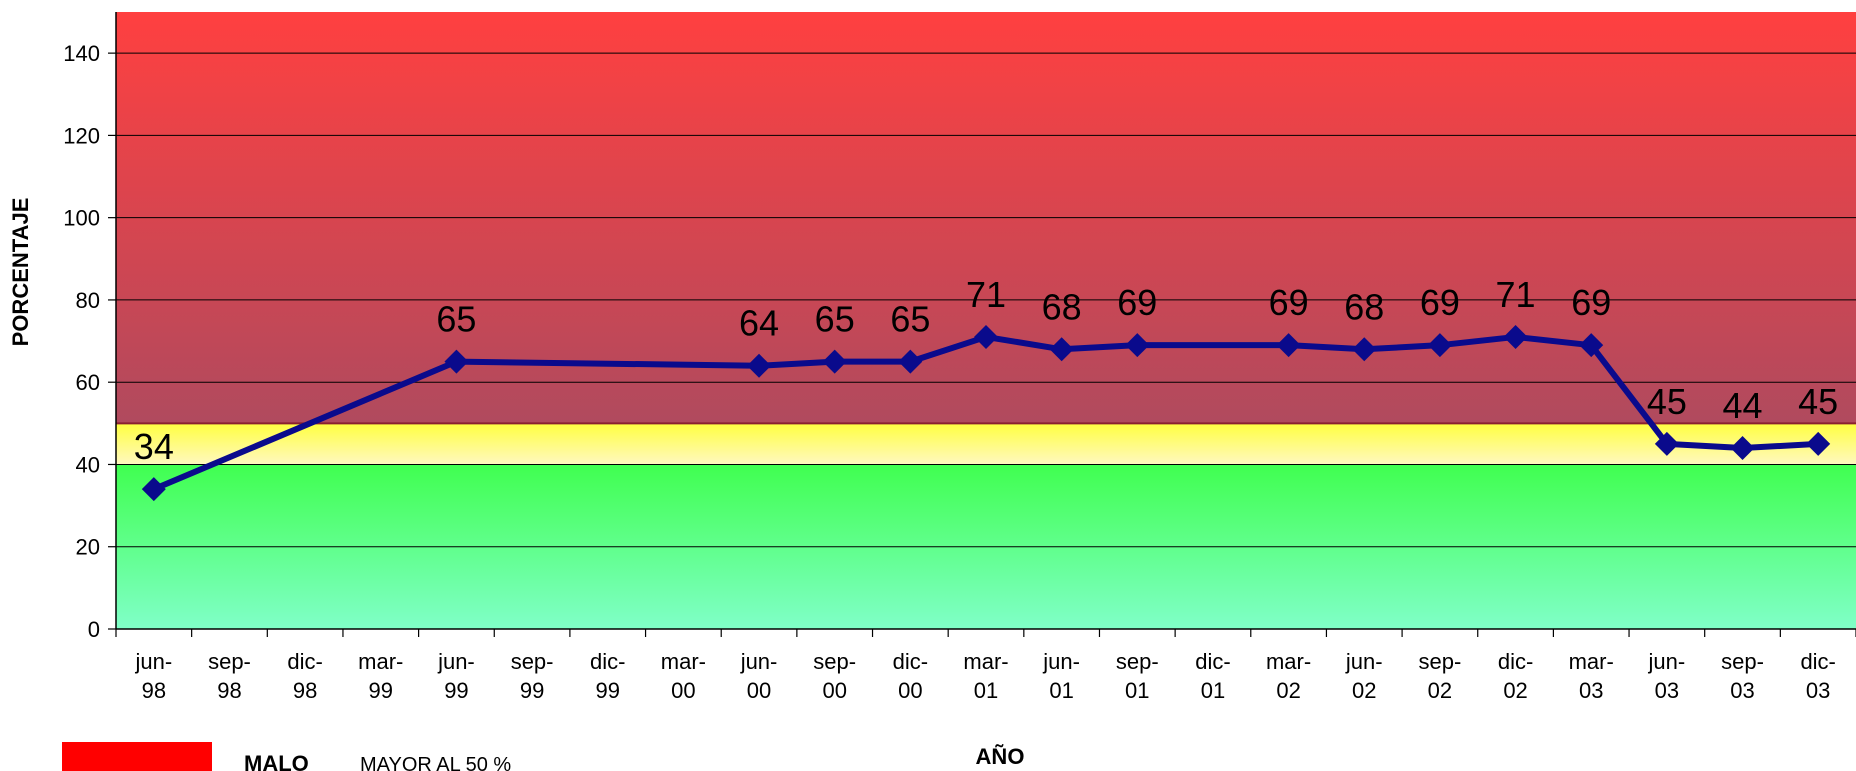  Describe the element at coordinates (1364, 676) in the screenshot. I see `x-tick-label: jun-02` at that location.